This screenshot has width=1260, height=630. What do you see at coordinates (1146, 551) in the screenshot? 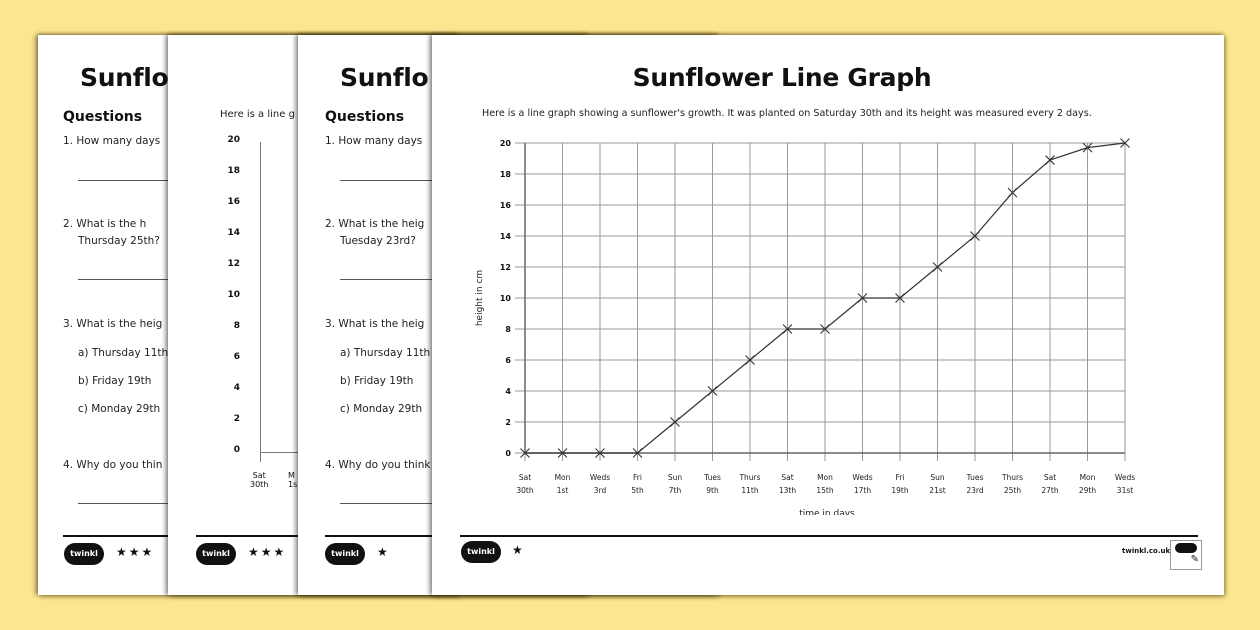
I see `footer-url: twinkl.co.uk` at bounding box center [1146, 551].